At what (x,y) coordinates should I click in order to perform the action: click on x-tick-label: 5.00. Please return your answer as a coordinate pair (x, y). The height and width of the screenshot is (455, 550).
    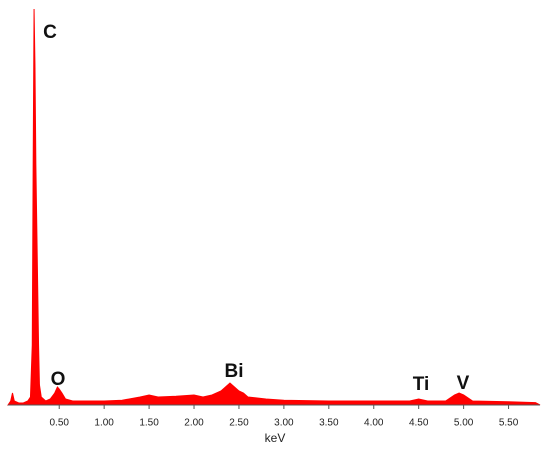
    Looking at the image, I should click on (464, 423).